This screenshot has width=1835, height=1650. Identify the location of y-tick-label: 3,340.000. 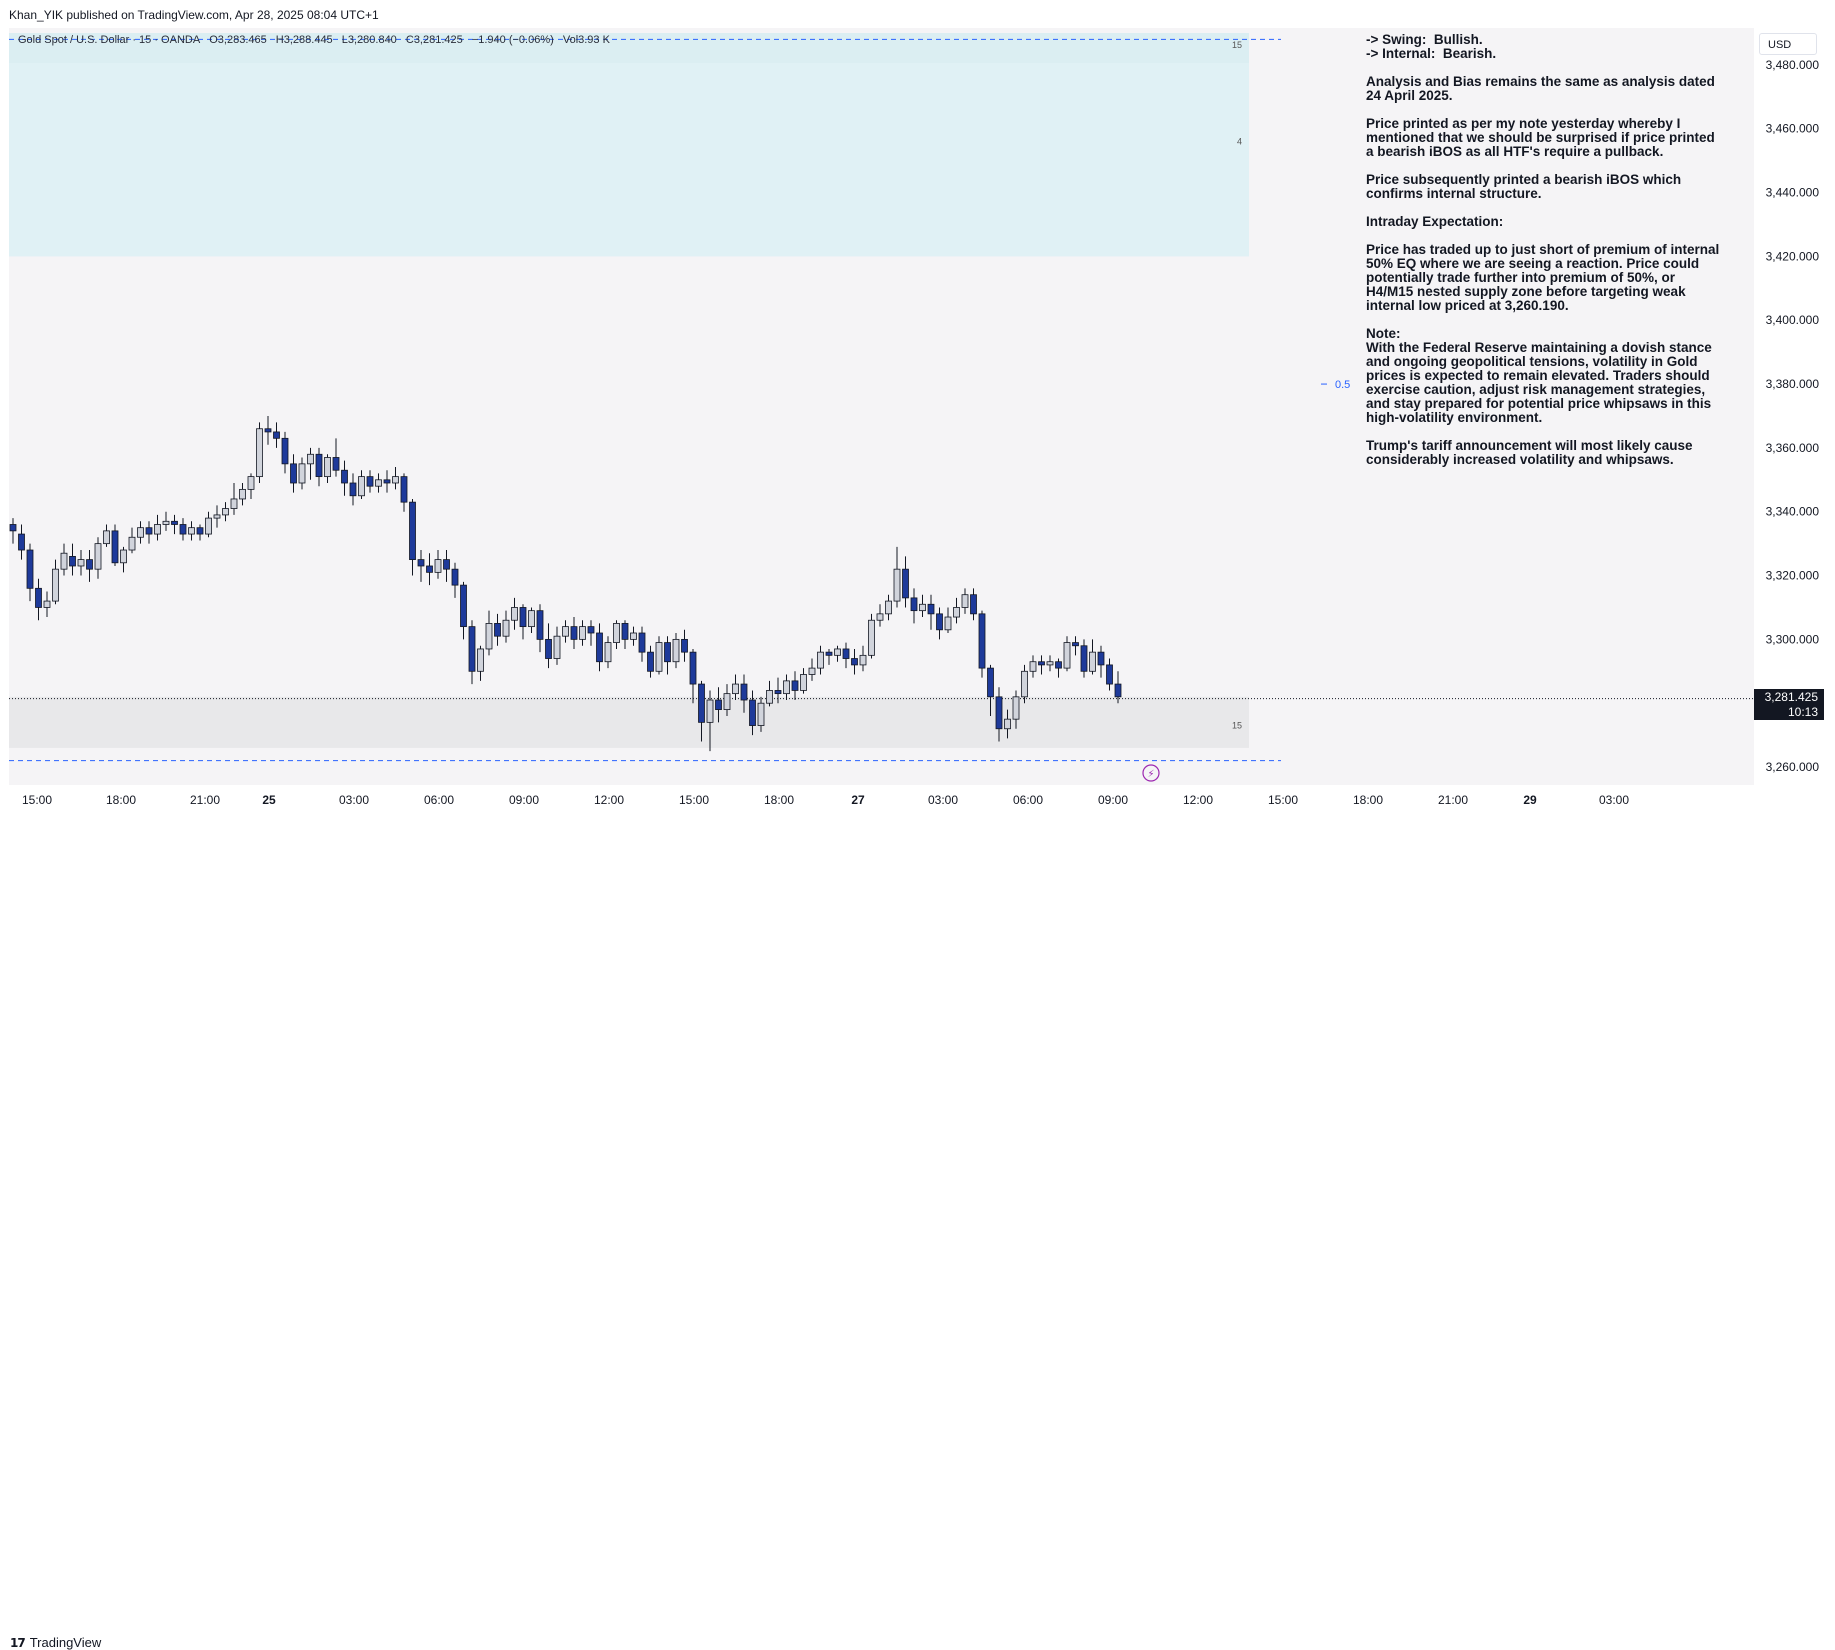
(1793, 512).